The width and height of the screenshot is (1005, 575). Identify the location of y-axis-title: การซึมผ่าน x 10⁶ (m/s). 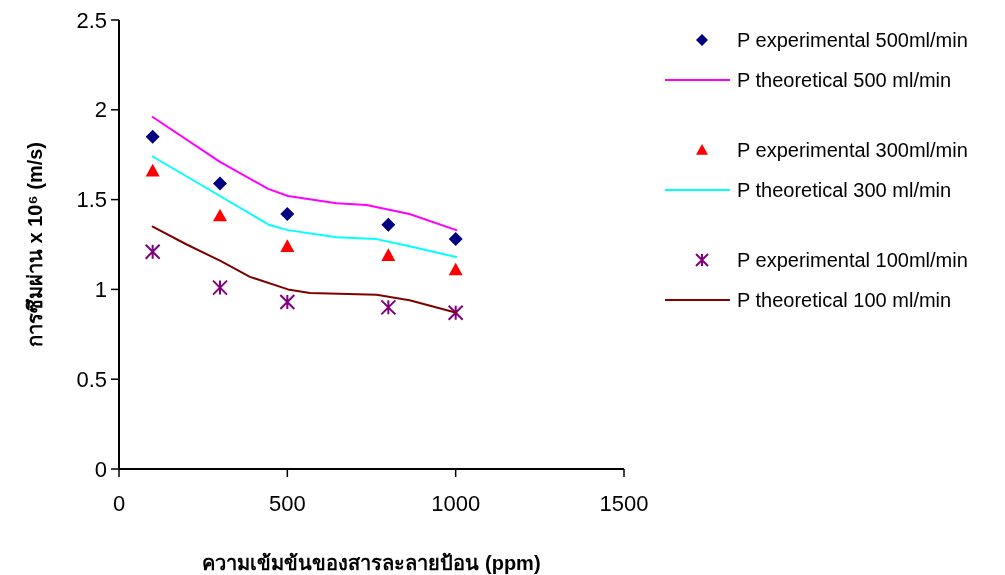
(35, 244).